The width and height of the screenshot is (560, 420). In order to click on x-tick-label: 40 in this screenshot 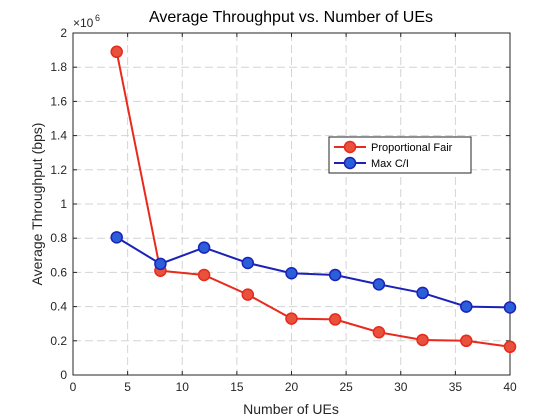, I will do `click(510, 387)`.